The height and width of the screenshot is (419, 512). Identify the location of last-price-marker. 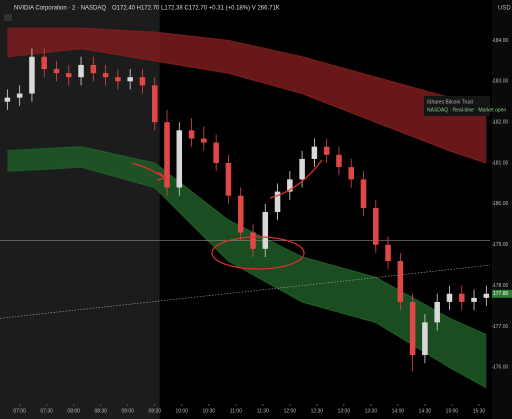
(502, 293).